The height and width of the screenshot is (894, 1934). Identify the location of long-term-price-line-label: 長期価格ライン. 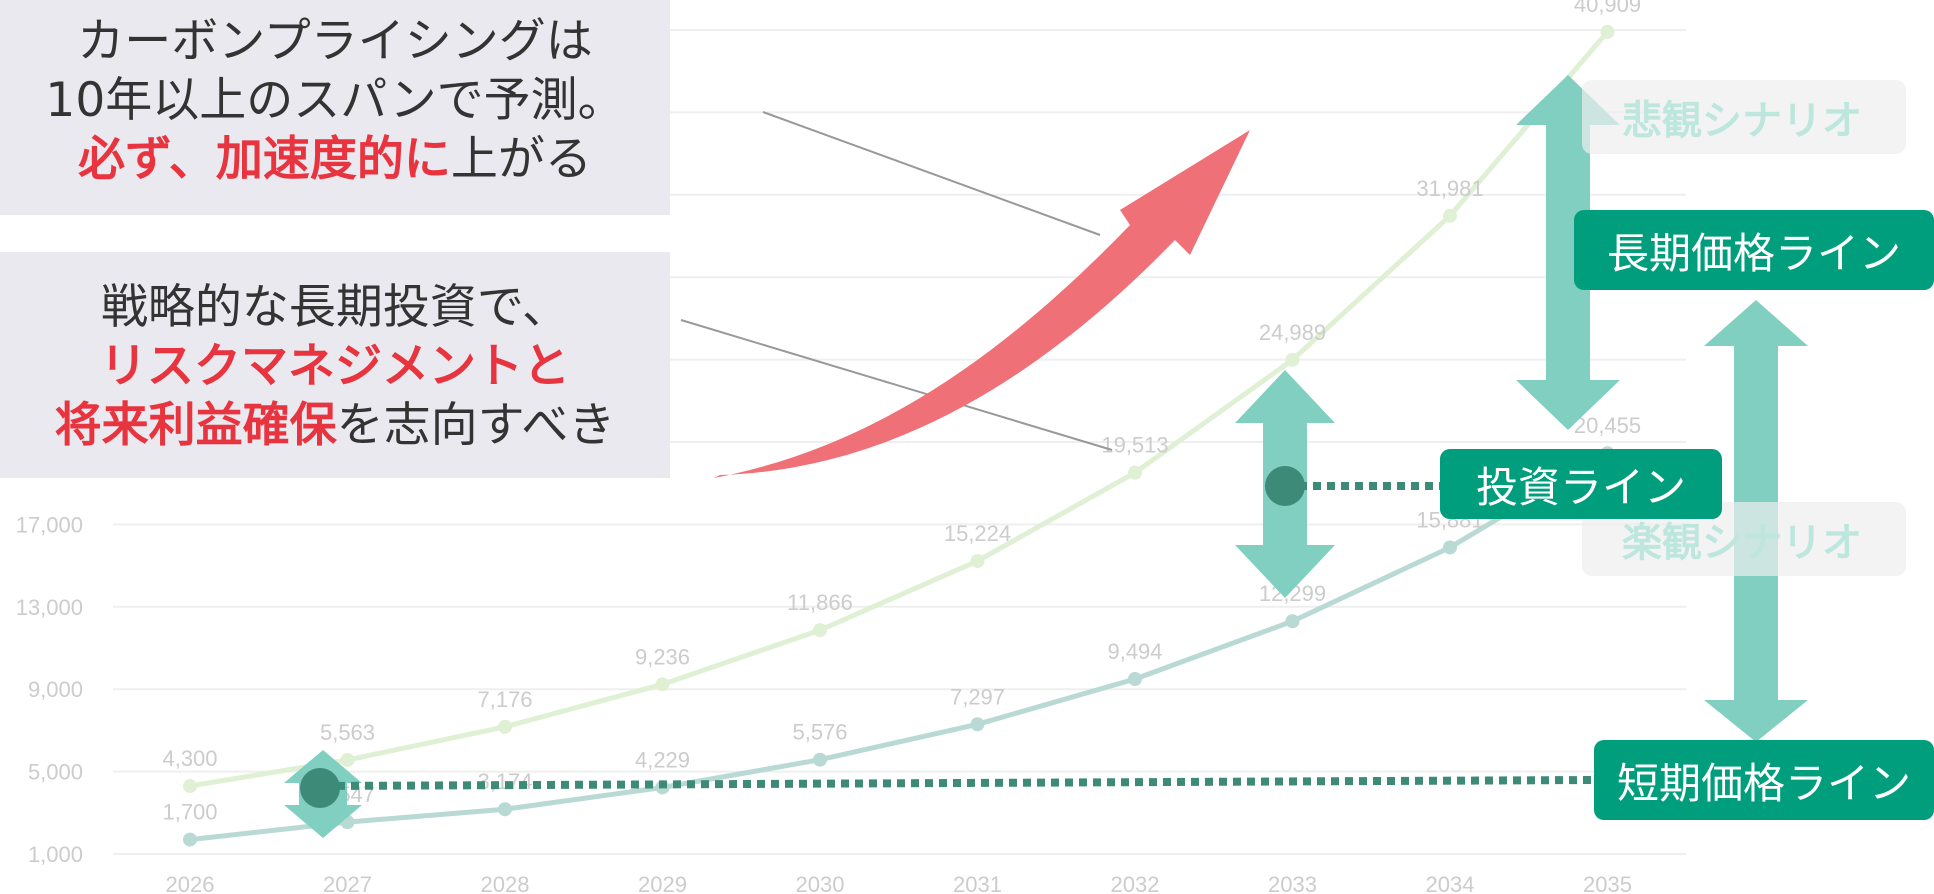
(1754, 250).